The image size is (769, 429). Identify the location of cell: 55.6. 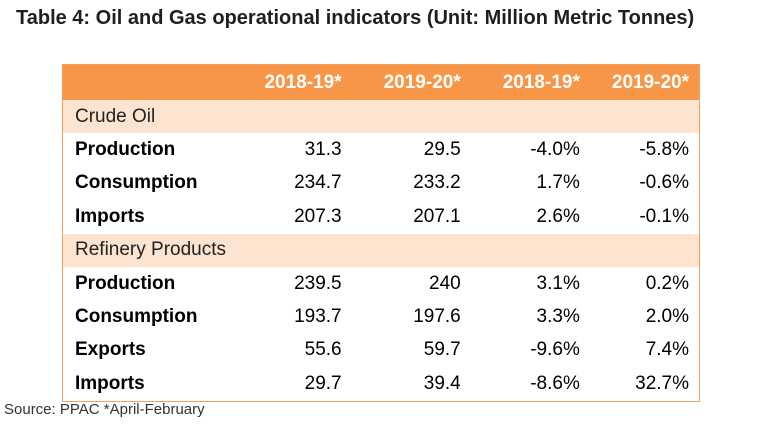
(323, 350).